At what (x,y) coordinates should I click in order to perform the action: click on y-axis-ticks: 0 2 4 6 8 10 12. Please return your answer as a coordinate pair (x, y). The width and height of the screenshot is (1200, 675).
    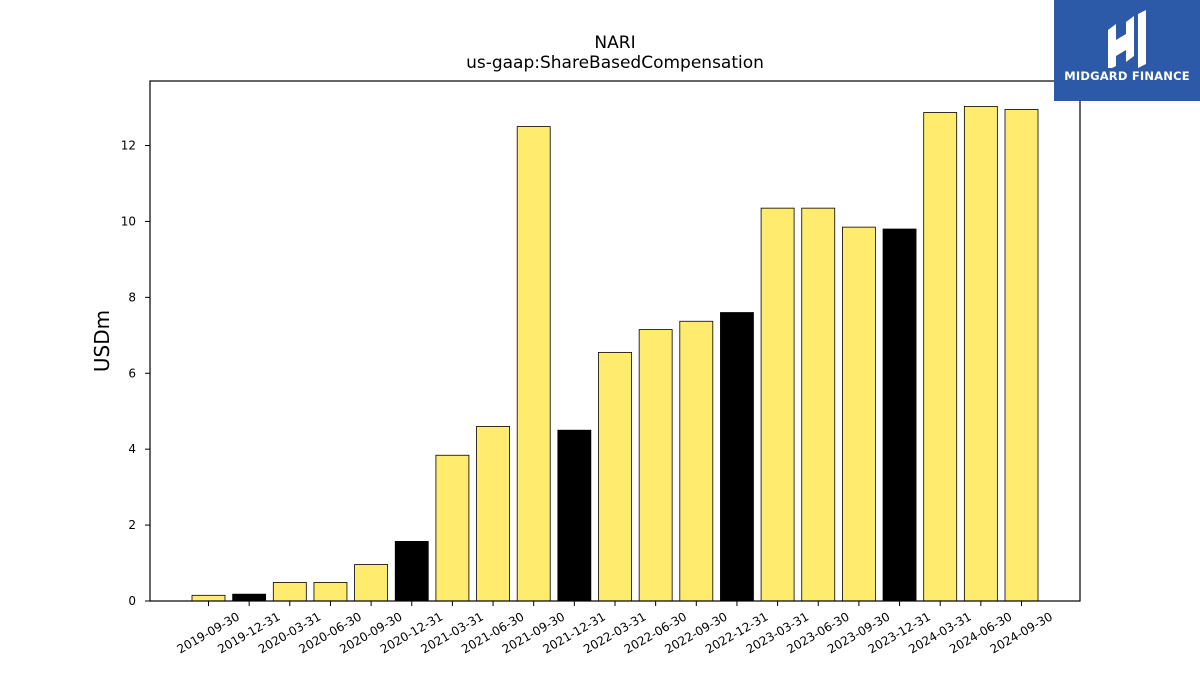
    Looking at the image, I should click on (135, 373).